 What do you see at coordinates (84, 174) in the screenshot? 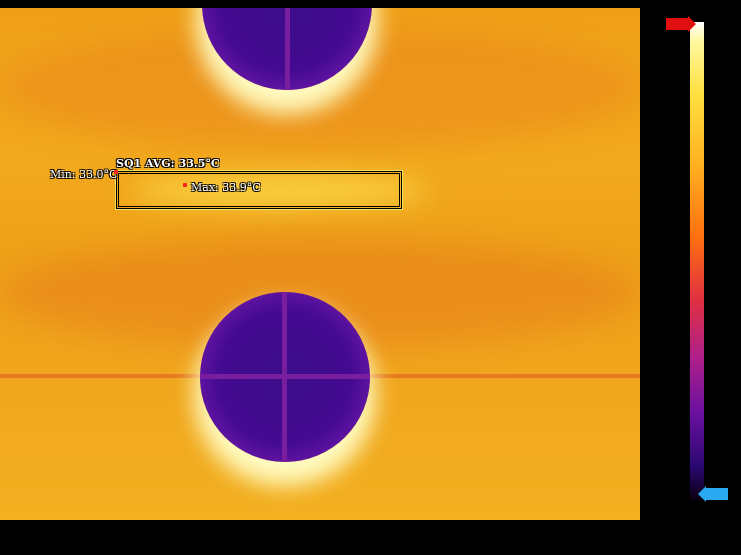
I see `min-temp-label: Min: 33.0°C` at bounding box center [84, 174].